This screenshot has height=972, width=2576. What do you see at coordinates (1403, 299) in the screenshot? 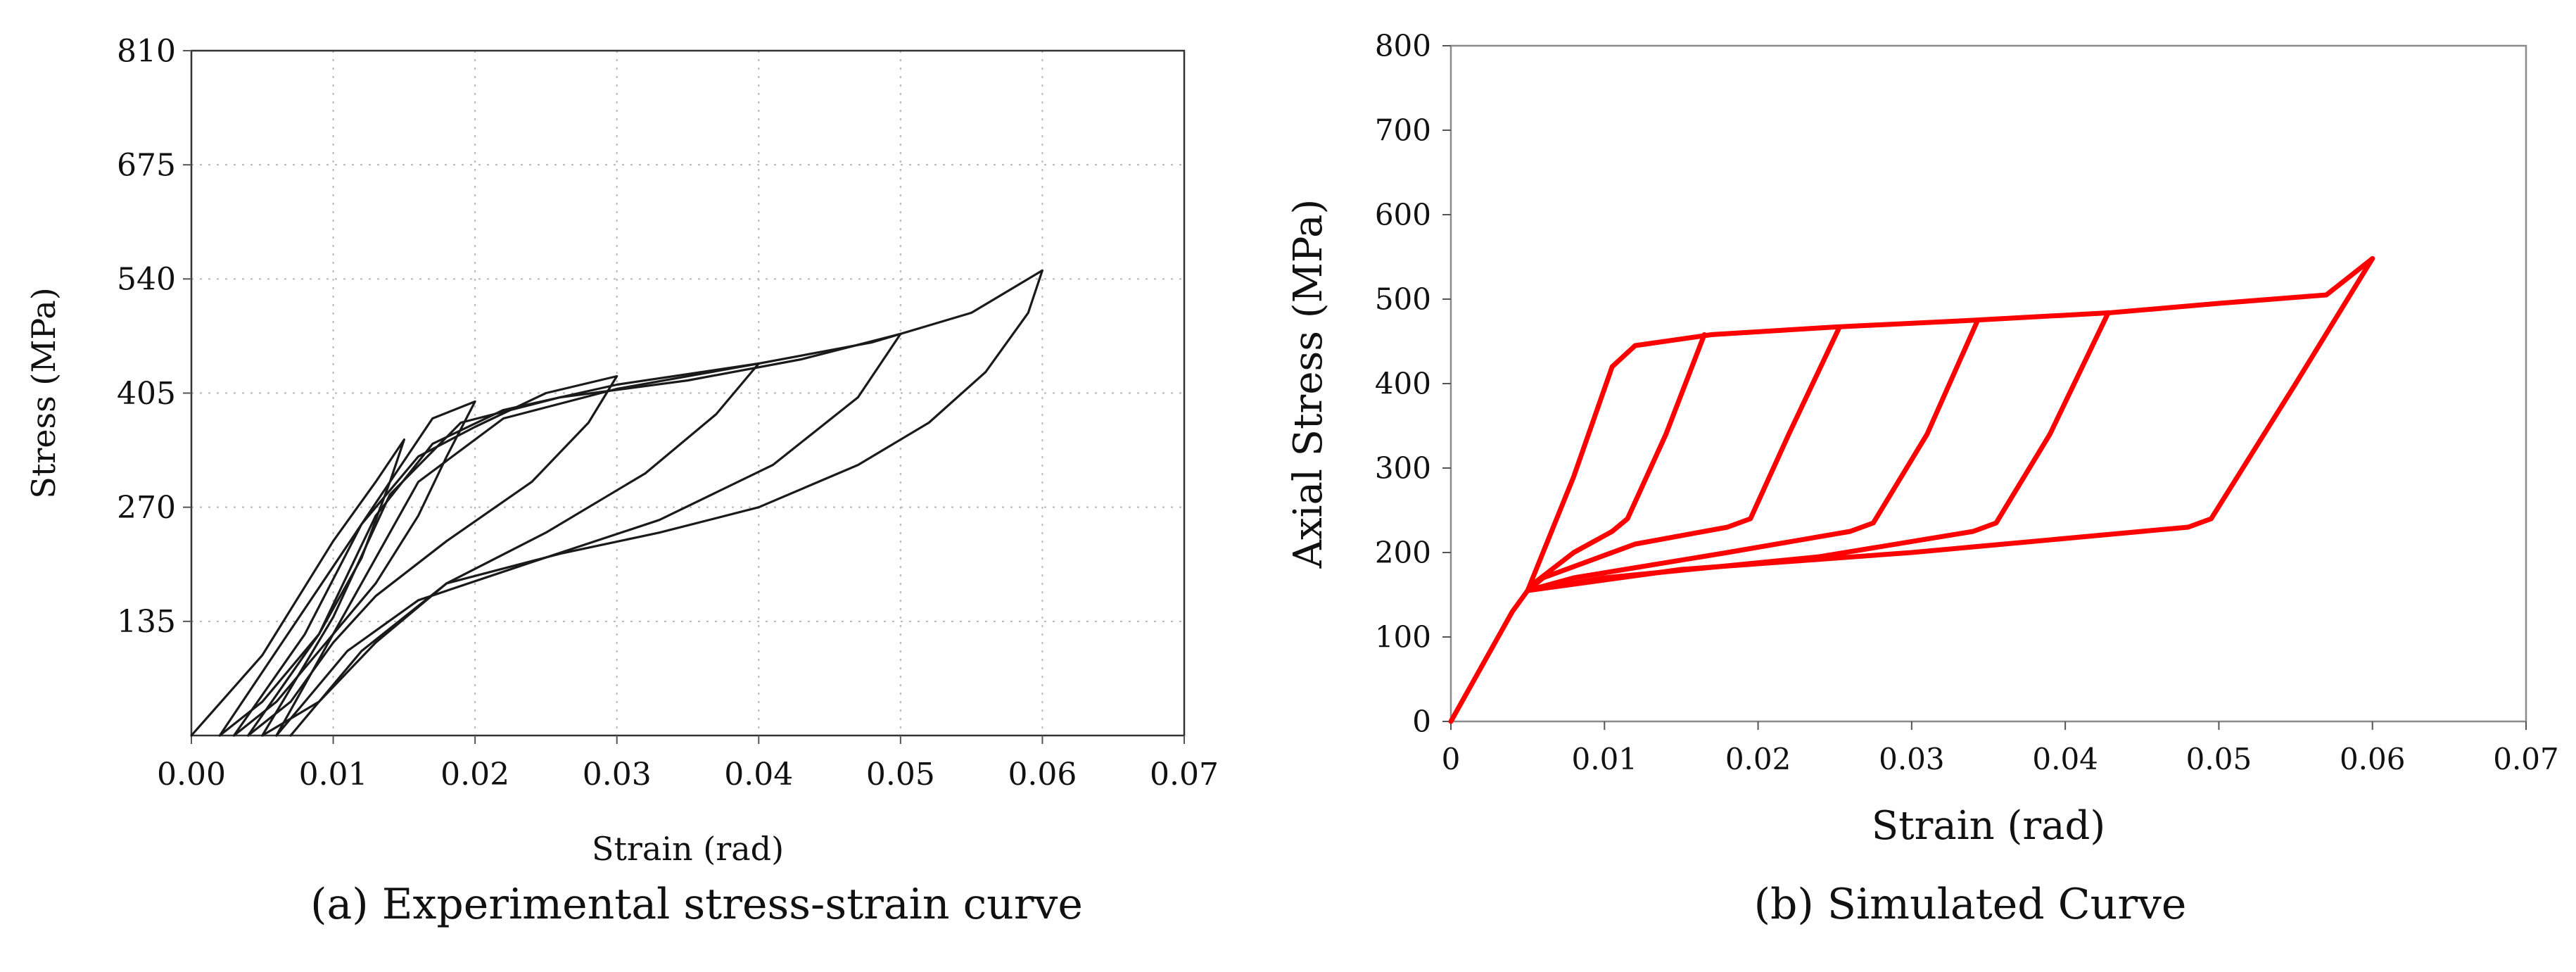
I see `y-tick-label: 500` at bounding box center [1403, 299].